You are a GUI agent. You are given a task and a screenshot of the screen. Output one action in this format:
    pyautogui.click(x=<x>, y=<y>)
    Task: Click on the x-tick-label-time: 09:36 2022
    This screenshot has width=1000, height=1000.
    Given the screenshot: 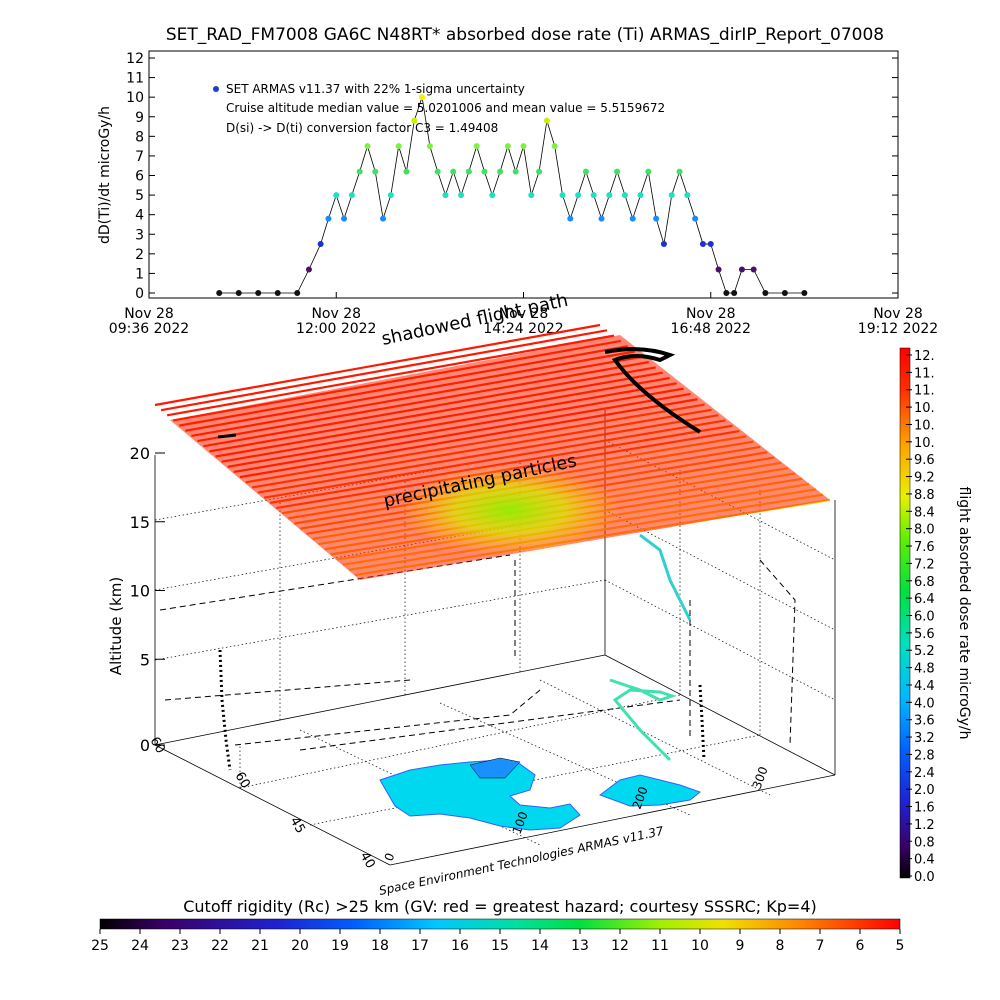 What is the action you would take?
    pyautogui.click(x=149, y=329)
    